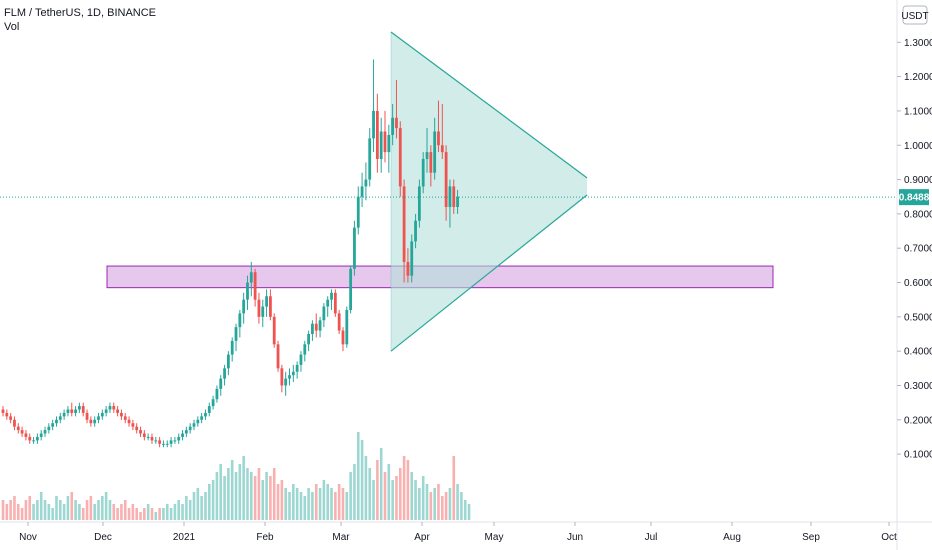 The width and height of the screenshot is (932, 550). Describe the element at coordinates (465, 197) in the screenshot. I see `current-price-line-layer: 0.8488` at that location.